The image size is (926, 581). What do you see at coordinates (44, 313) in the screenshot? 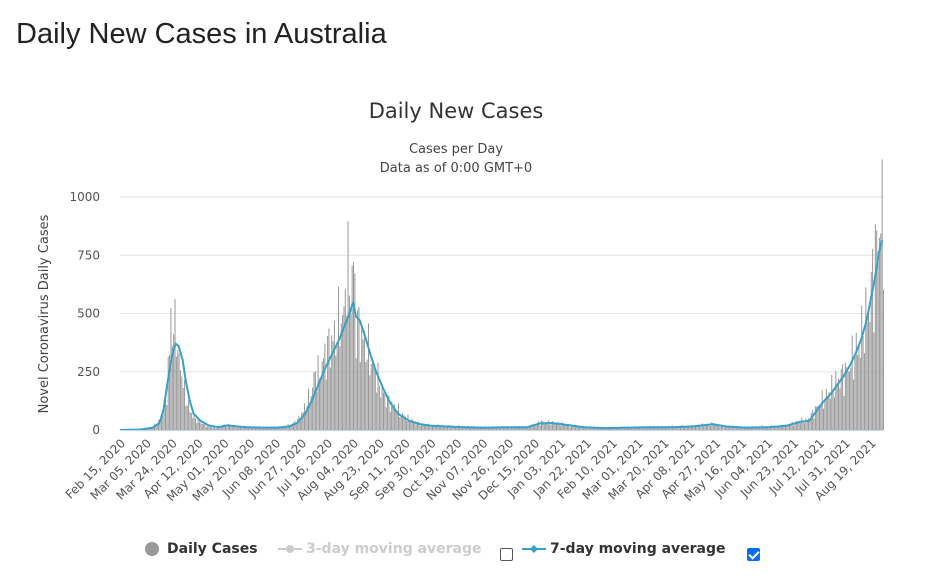
I see `y-axis-label: Novel Coronavirus Daily Cases` at bounding box center [44, 313].